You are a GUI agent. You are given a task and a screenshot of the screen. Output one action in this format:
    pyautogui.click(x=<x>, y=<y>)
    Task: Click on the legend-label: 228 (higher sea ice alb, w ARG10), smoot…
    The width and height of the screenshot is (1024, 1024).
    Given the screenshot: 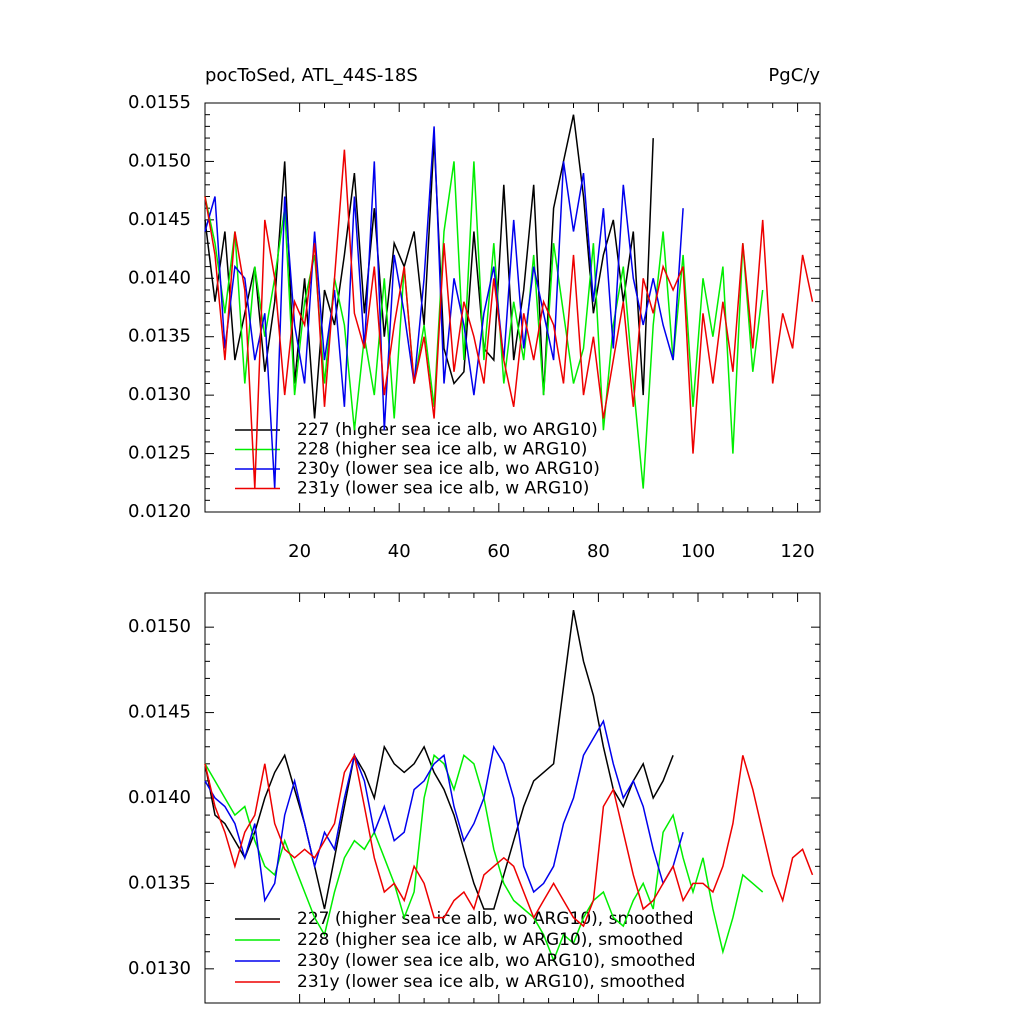 What is the action you would take?
    pyautogui.click(x=490, y=940)
    